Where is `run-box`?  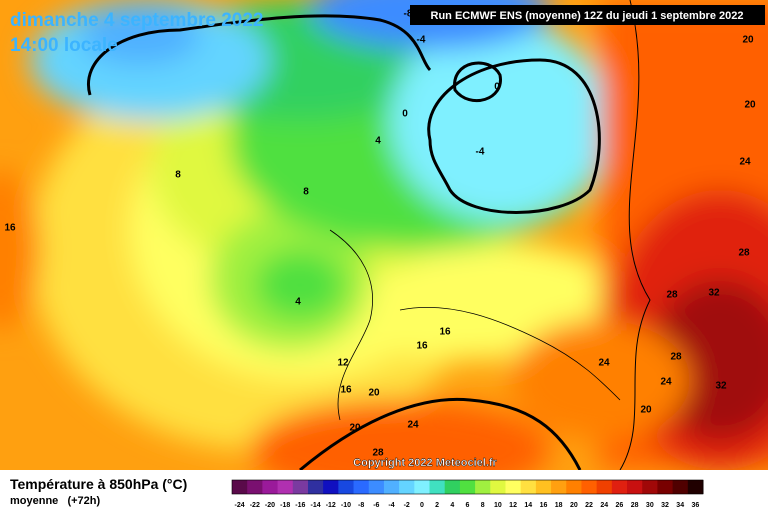 run-box is located at coordinates (587, 15).